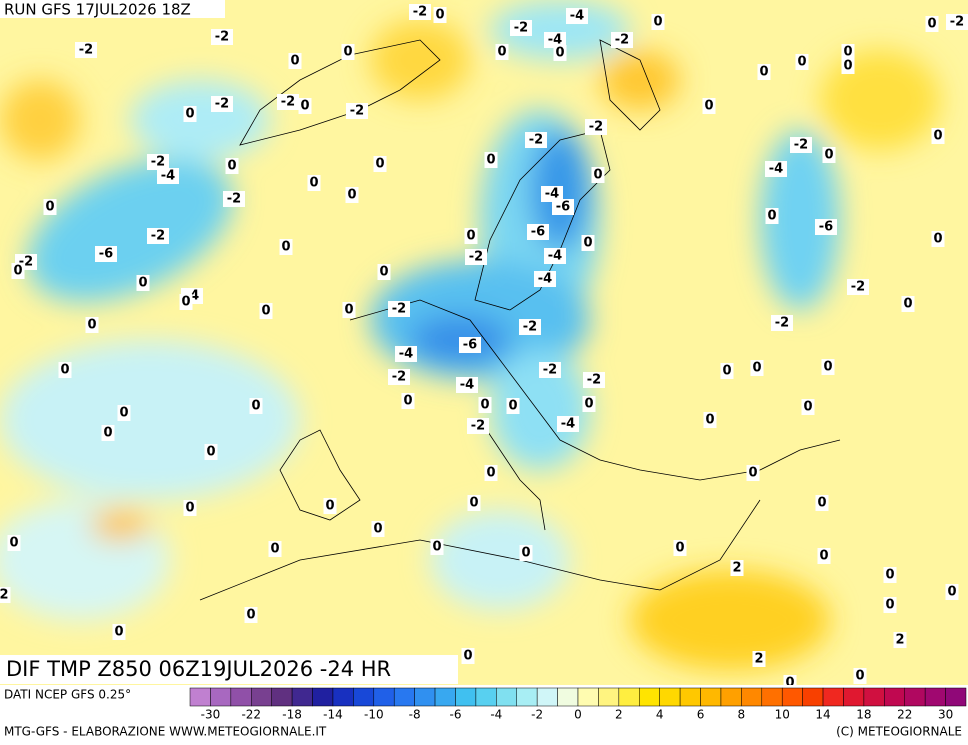 This screenshot has width=968, height=745. What do you see at coordinates (742, 715) in the screenshot?
I see `colorbar-label: 8` at bounding box center [742, 715].